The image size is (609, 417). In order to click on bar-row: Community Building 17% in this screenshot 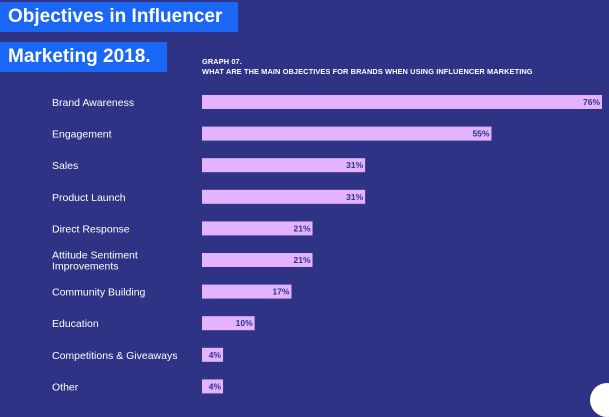, I will do `click(172, 291)`.